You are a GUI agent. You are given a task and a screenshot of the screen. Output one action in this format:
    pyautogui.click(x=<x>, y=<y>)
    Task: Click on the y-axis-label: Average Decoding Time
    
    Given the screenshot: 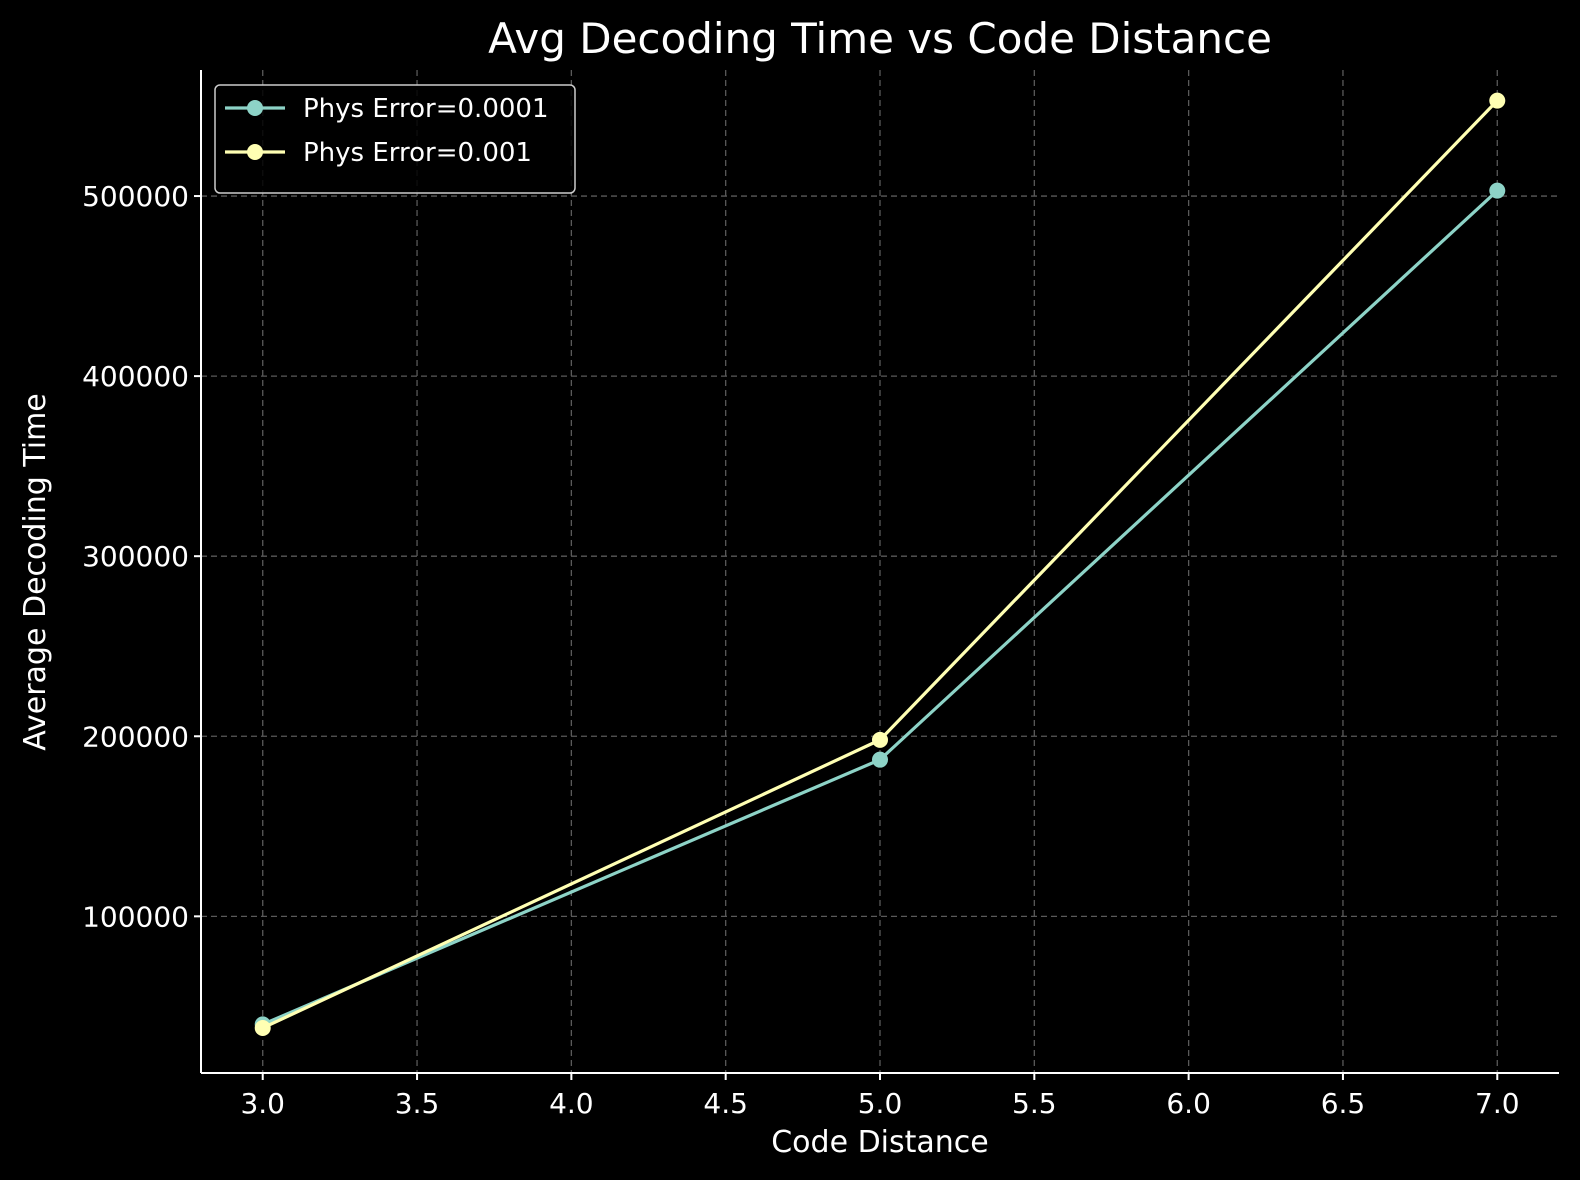 What is the action you would take?
    pyautogui.click(x=35, y=572)
    